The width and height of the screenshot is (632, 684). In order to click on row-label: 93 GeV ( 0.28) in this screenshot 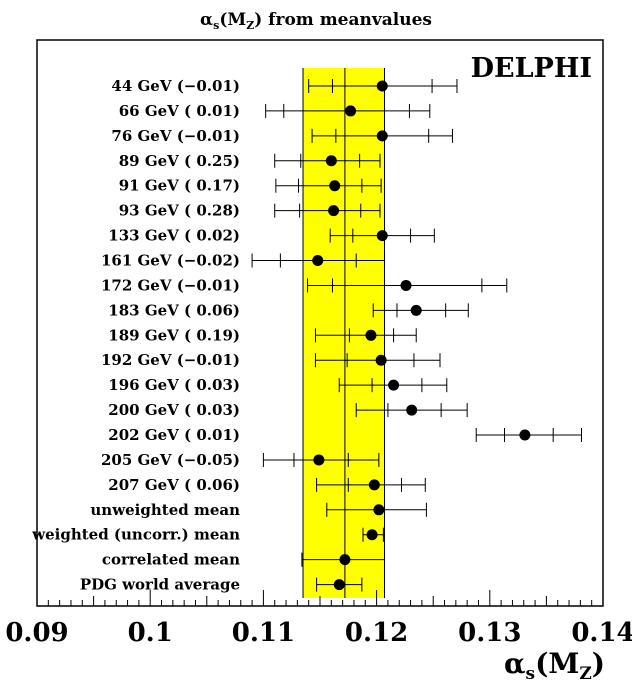, I will do `click(179, 211)`.